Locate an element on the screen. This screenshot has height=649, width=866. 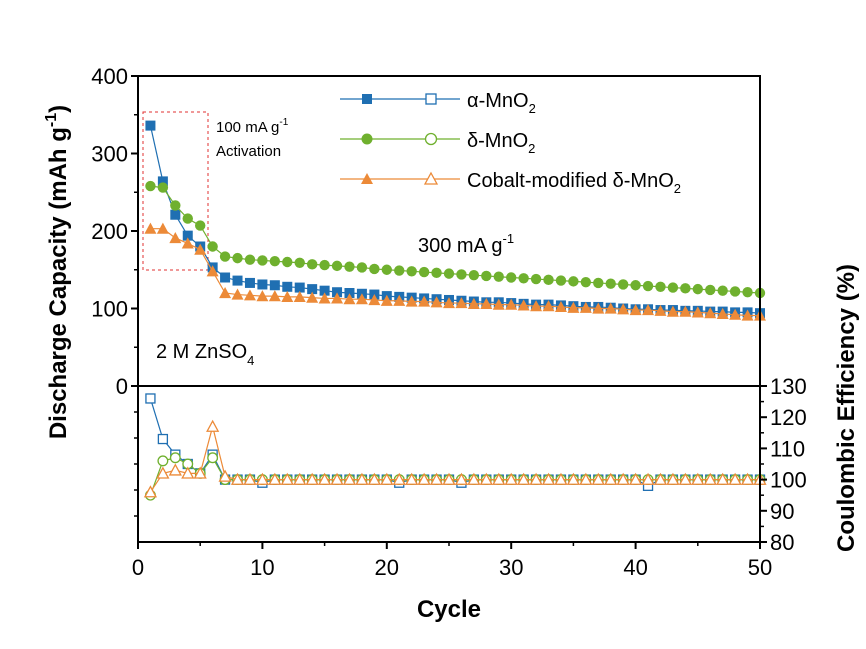
y-tick-label-right: 90 is located at coordinates (782, 511).